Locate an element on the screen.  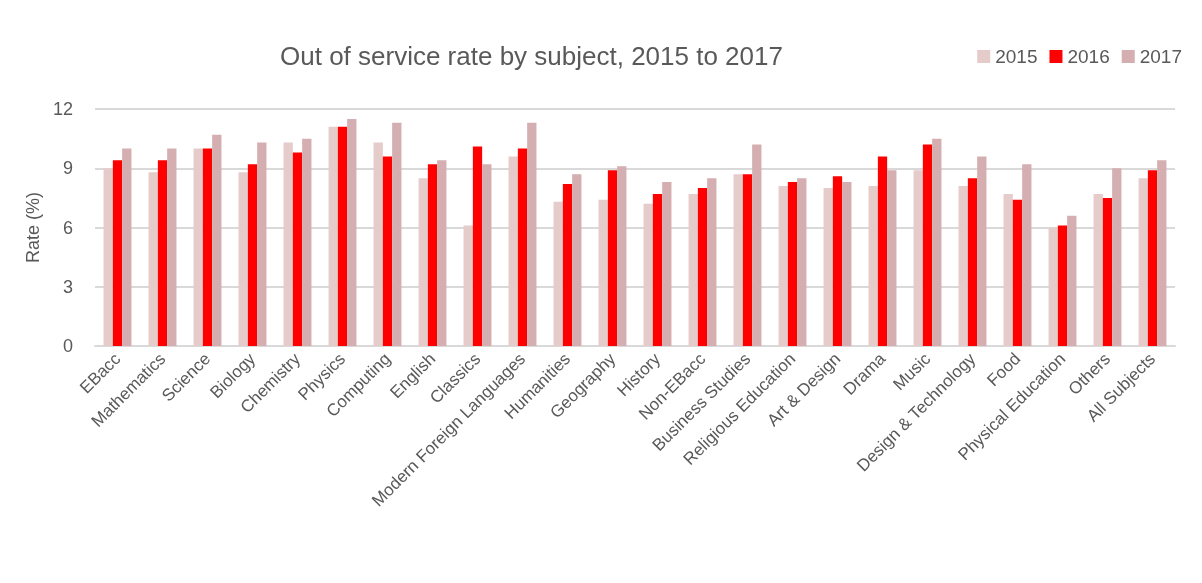
legend-label: 2016 is located at coordinates (1088, 56).